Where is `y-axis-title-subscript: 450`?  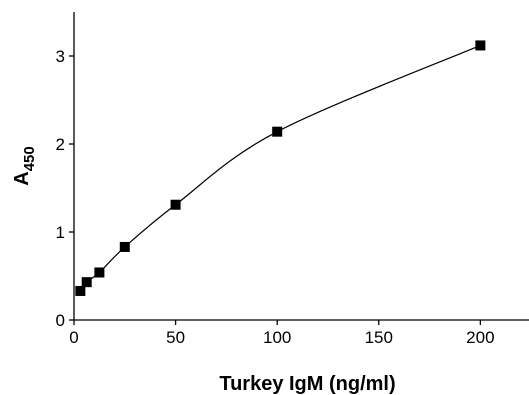 y-axis-title-subscript: 450 is located at coordinates (29, 158).